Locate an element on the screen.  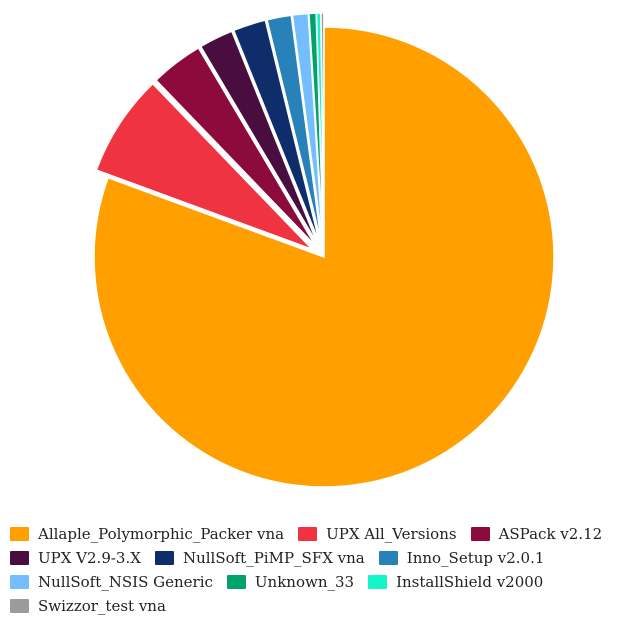
legend-item-installshield-v2000: InstallShield v2000 is located at coordinates (455, 582).